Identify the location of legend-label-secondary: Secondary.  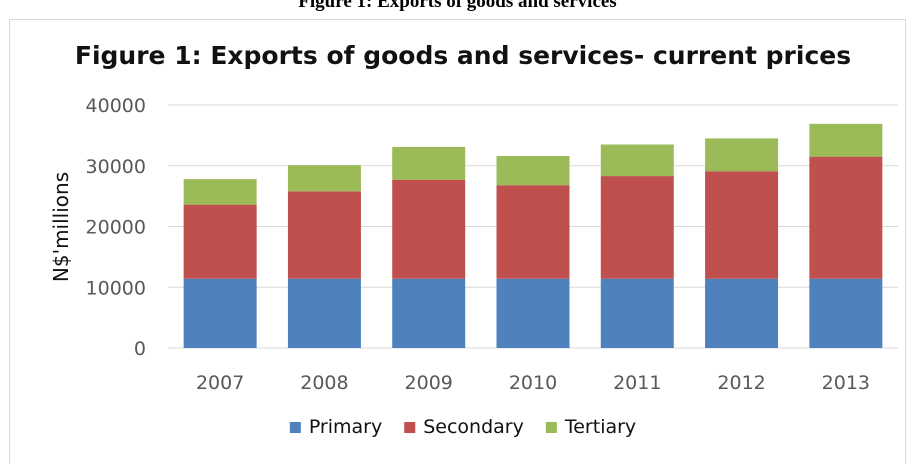
(473, 427).